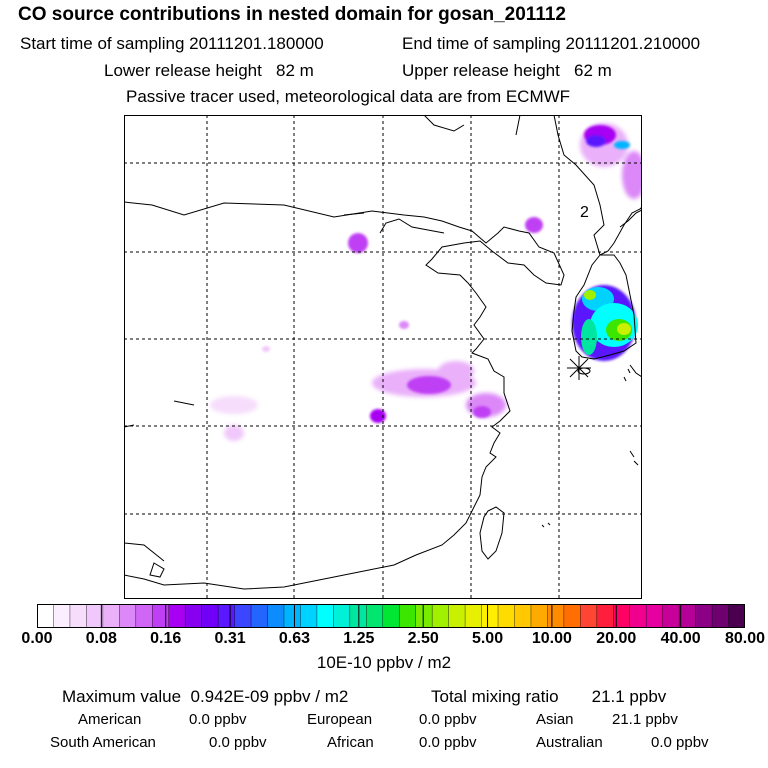 The width and height of the screenshot is (768, 768). Describe the element at coordinates (680, 638) in the screenshot. I see `colorbar-tick-label: 40.00` at that location.